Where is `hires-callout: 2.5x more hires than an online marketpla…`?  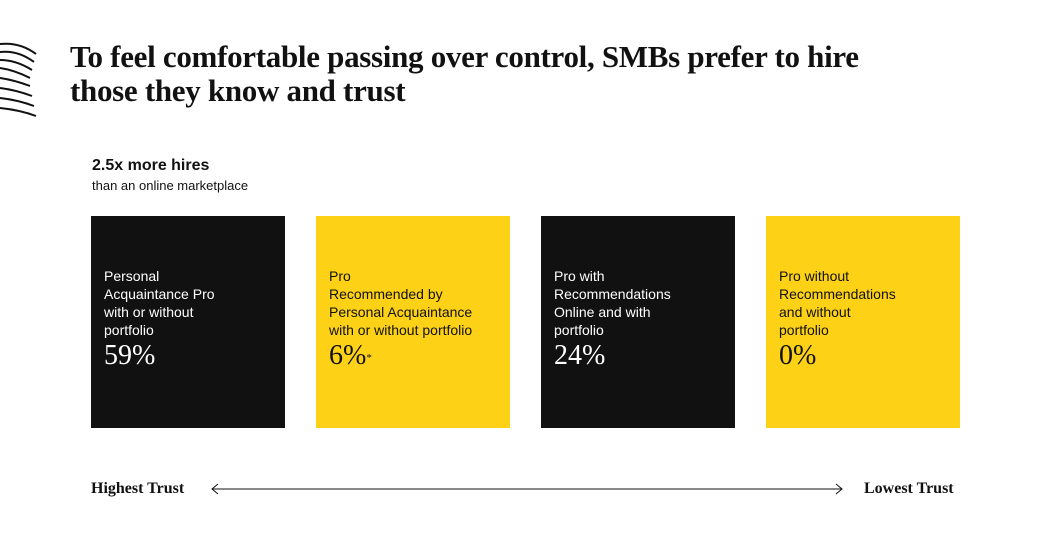 hires-callout: 2.5x more hires than an online marketpla… is located at coordinates (170, 175).